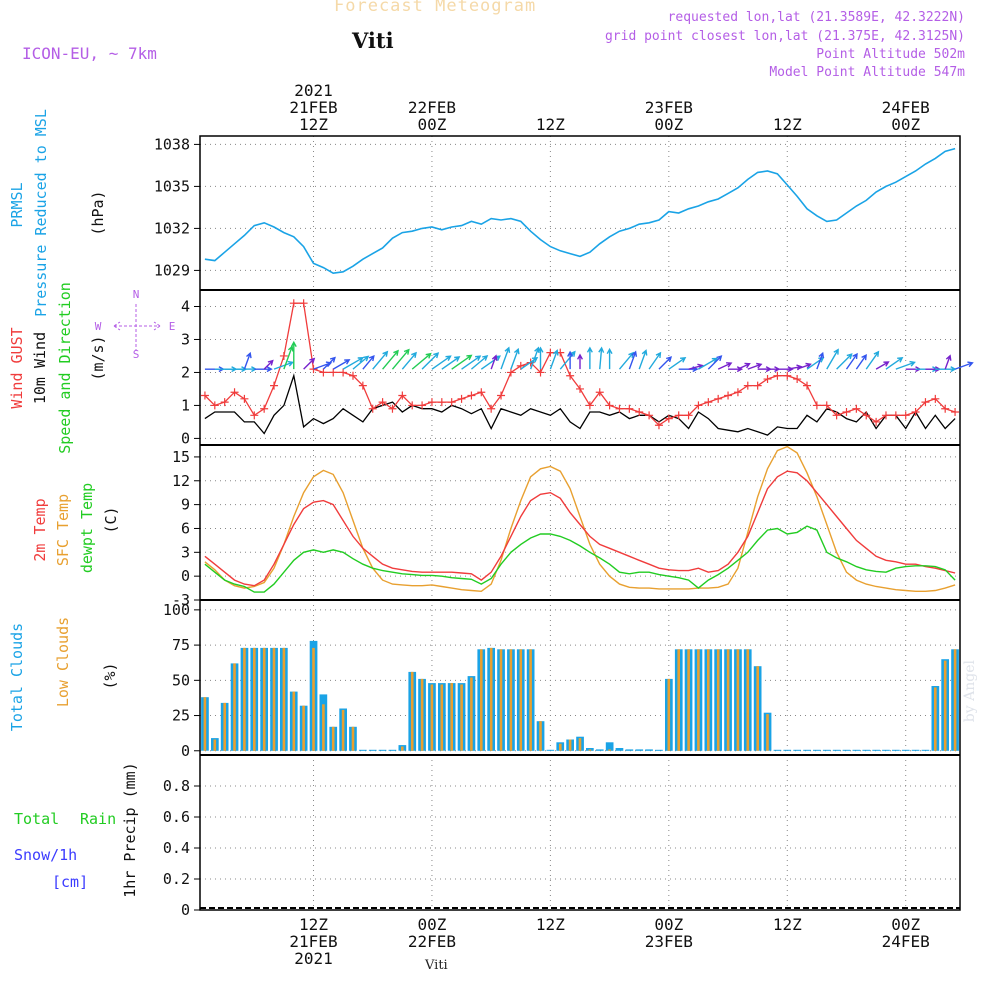  I want to click on bottom-time-label: 22FEB, so click(432, 941).